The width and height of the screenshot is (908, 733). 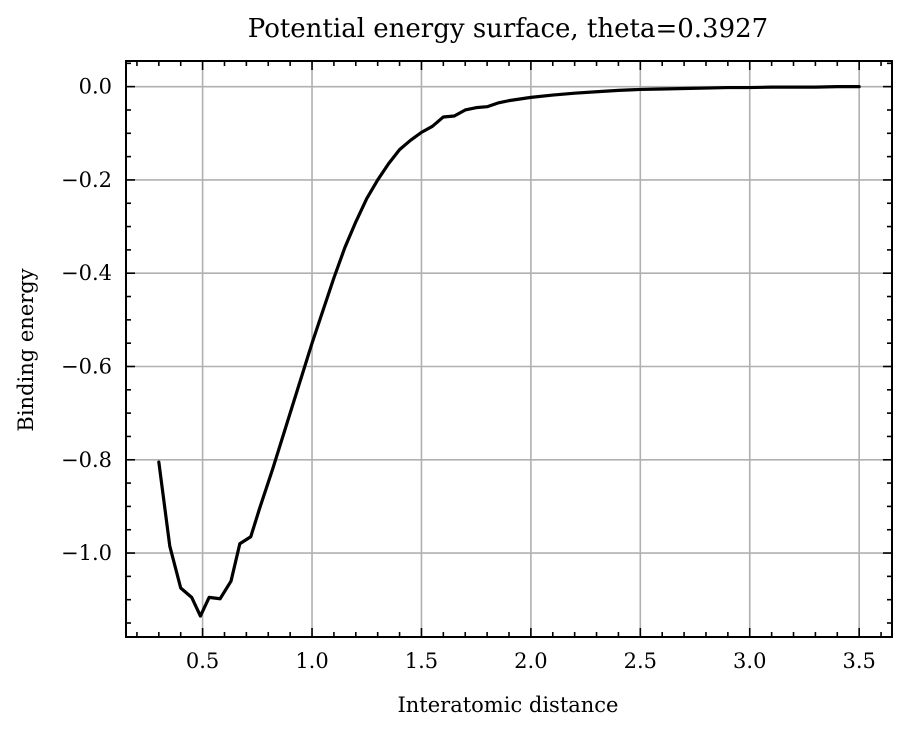 I want to click on x-tick-label: 2.0, so click(x=530, y=661).